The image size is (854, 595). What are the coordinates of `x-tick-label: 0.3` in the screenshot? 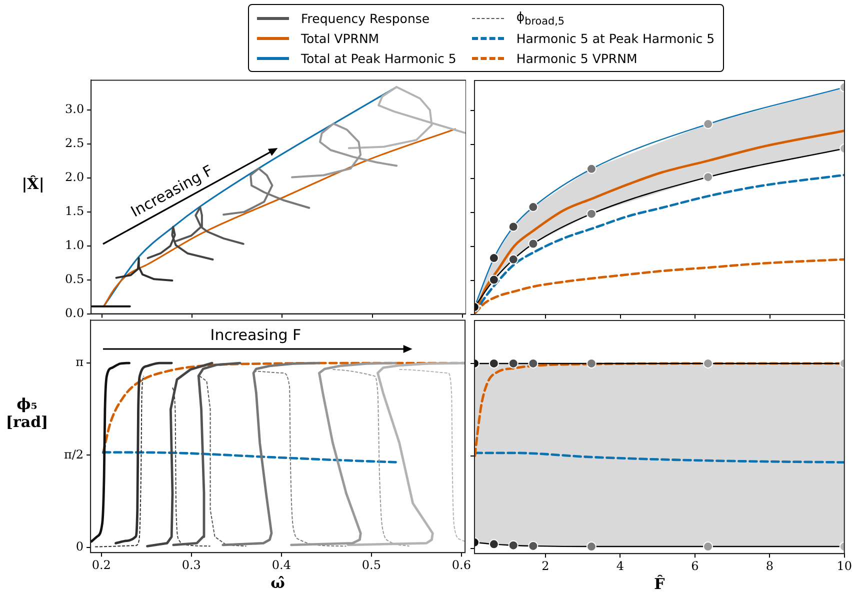 It's located at (192, 565).